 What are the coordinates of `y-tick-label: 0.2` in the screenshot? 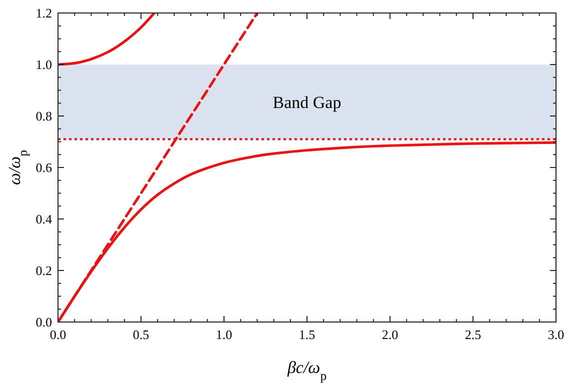 It's located at (44, 270).